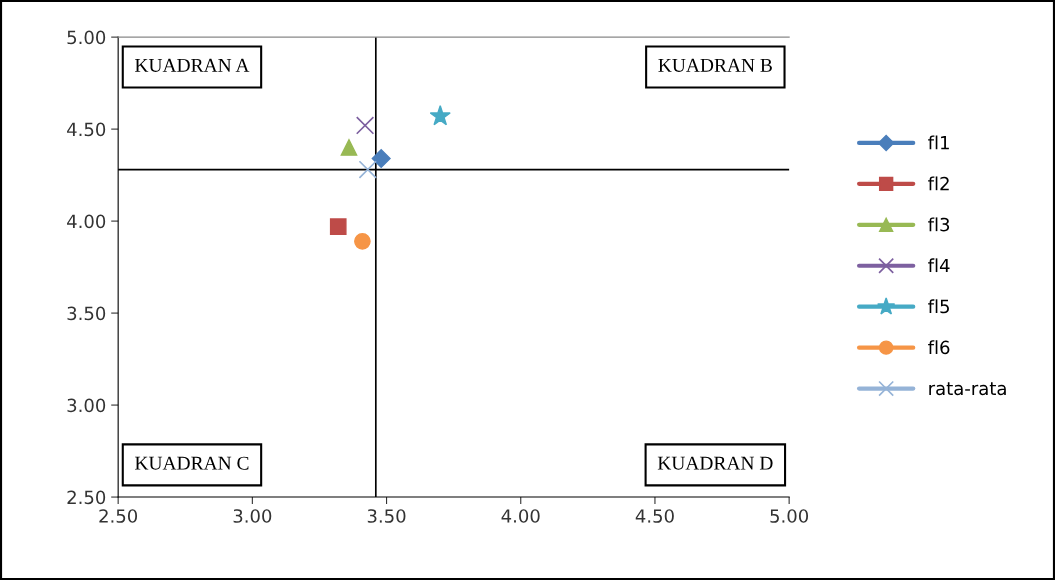 The image size is (1055, 580). I want to click on y-tick-label: 5.00, so click(86, 37).